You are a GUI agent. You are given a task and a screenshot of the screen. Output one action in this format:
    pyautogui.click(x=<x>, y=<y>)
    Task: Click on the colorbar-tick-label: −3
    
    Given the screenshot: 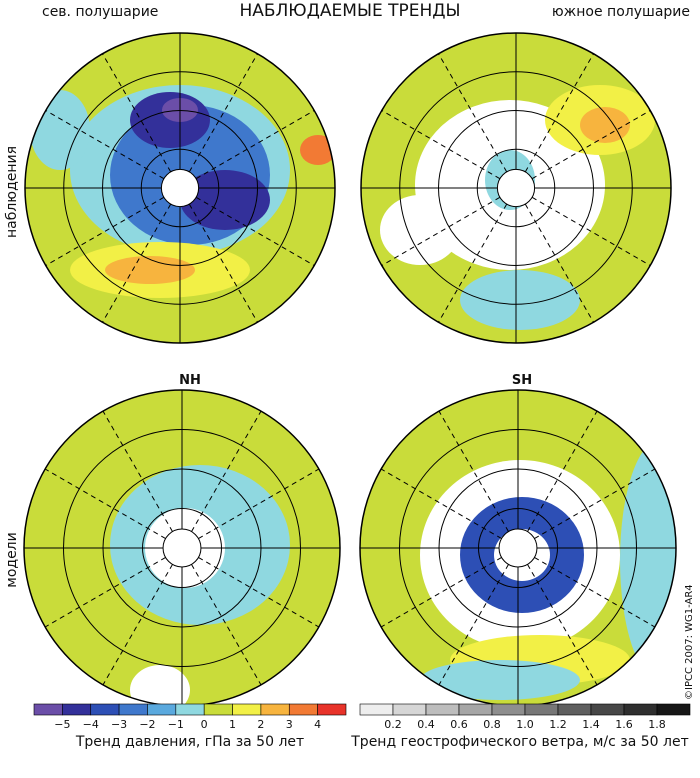 What is the action you would take?
    pyautogui.click(x=119, y=724)
    